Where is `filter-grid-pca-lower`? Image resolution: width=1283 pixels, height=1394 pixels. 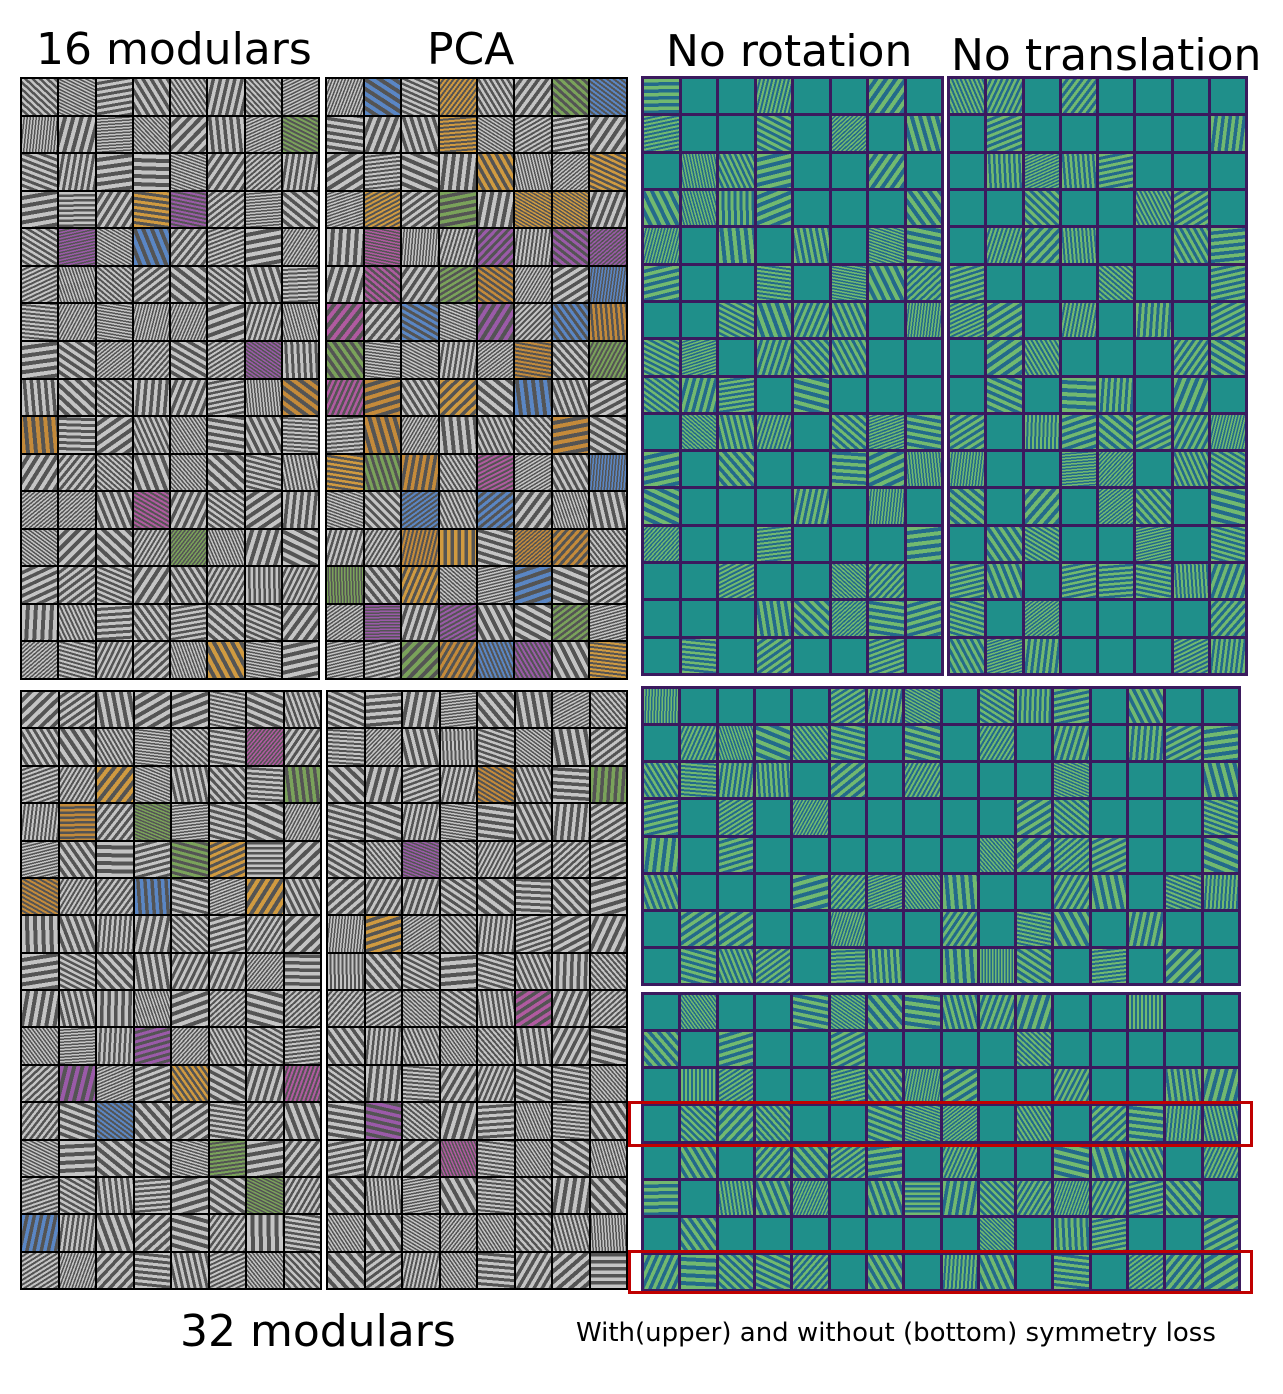 filter-grid-pca-lower is located at coordinates (477, 990).